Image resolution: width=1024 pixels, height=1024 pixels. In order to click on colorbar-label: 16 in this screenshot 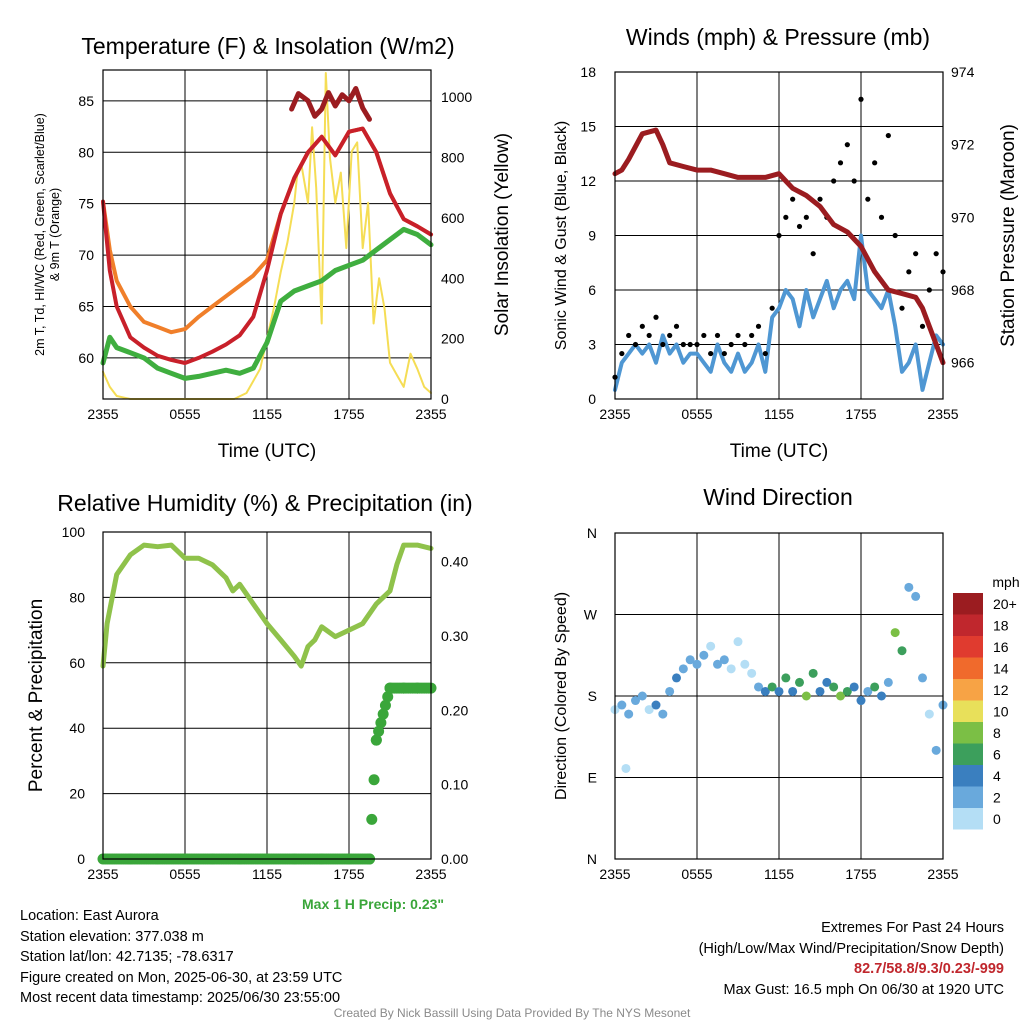, I will do `click(1001, 647)`.